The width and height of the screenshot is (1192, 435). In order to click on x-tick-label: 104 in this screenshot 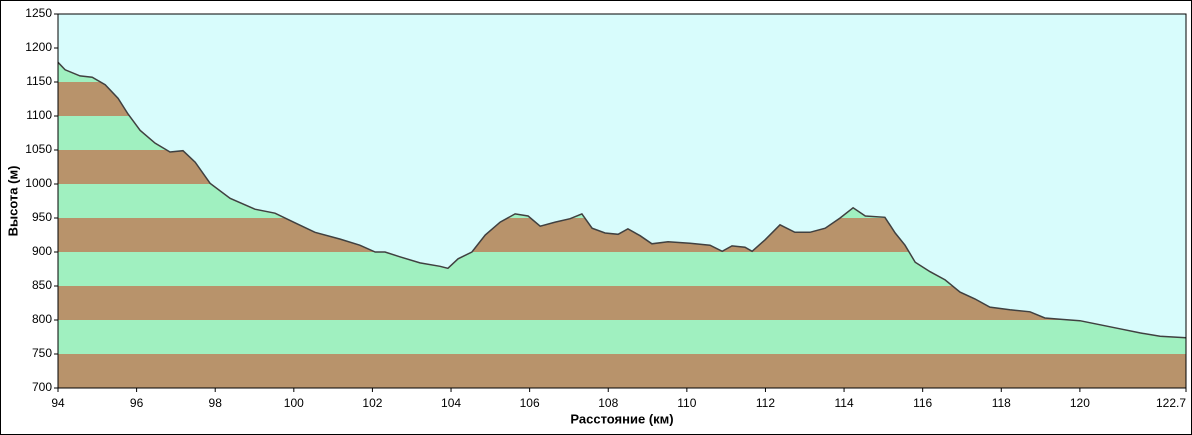, I will do `click(451, 403)`.